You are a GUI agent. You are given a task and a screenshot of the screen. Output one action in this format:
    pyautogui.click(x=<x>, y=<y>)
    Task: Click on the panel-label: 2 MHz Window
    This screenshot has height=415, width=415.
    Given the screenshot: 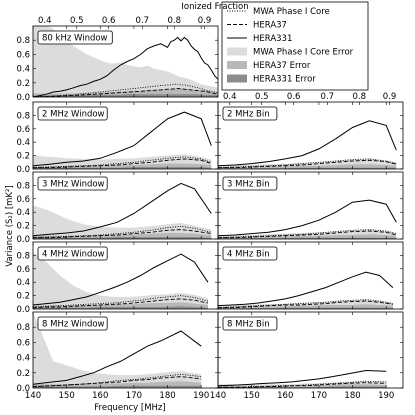 What is the action you would take?
    pyautogui.click(x=73, y=115)
    